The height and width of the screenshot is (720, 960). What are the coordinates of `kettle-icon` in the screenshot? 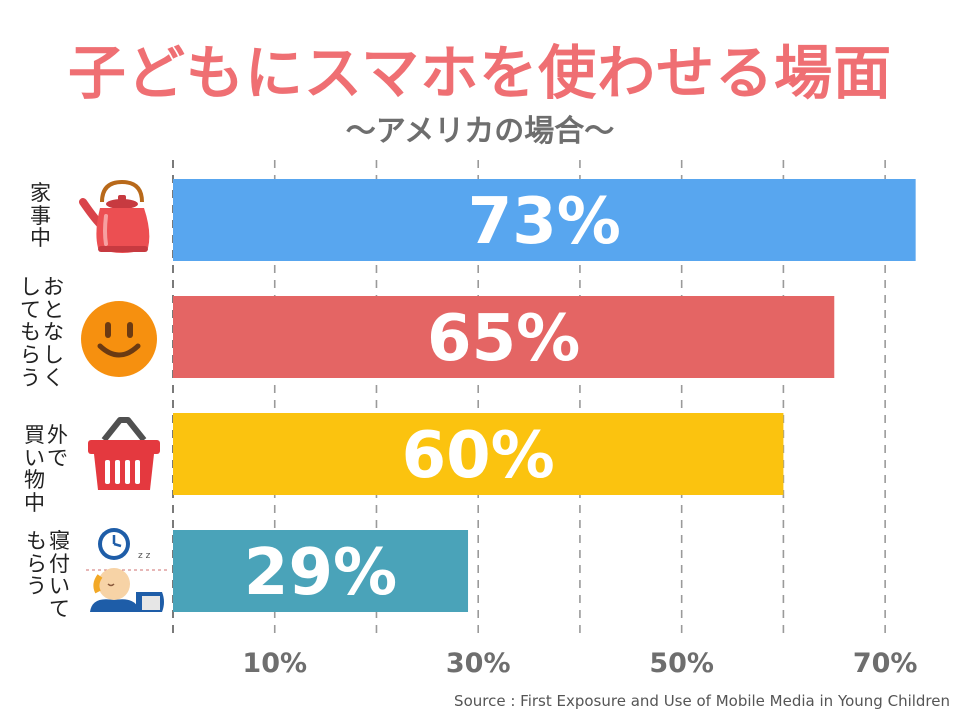 It's located at (114, 216).